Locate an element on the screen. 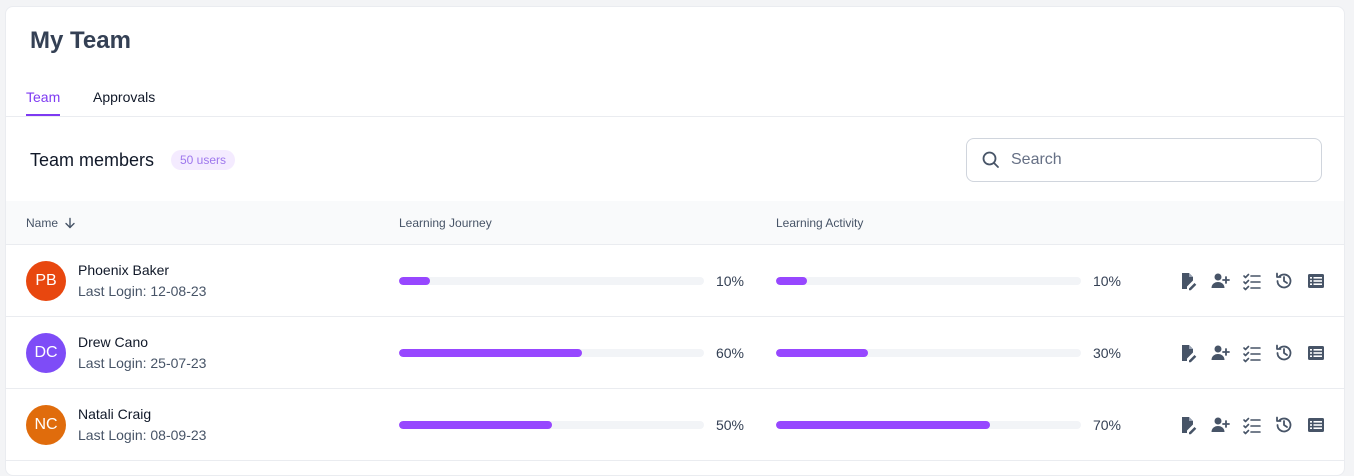 Image resolution: width=1354 pixels, height=476 pixels. column-header-name-label: Name is located at coordinates (42, 223).